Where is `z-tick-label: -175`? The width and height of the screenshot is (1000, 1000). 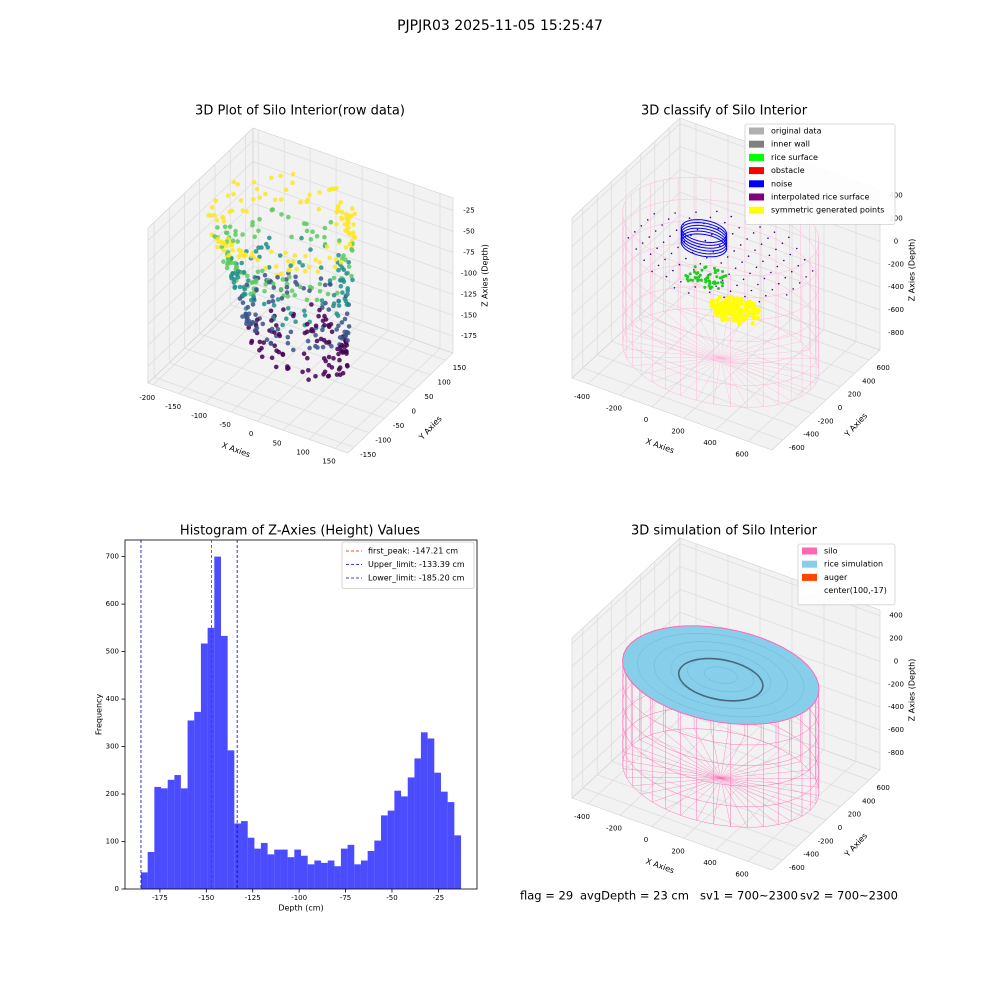
z-tick-label: -175 is located at coordinates (469, 336).